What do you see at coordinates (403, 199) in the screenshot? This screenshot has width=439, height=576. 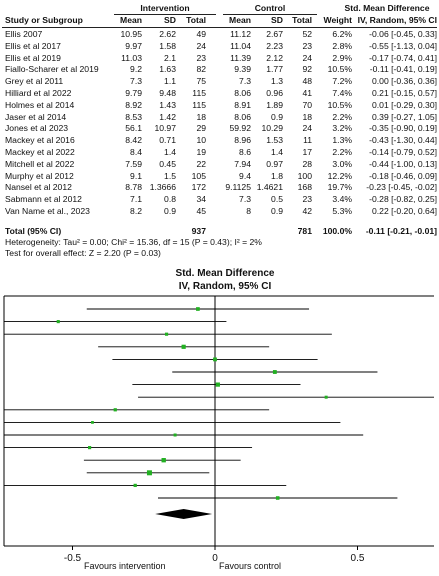 I see `smd-ci: -0.28 [-0.82, 0.25]` at bounding box center [403, 199].